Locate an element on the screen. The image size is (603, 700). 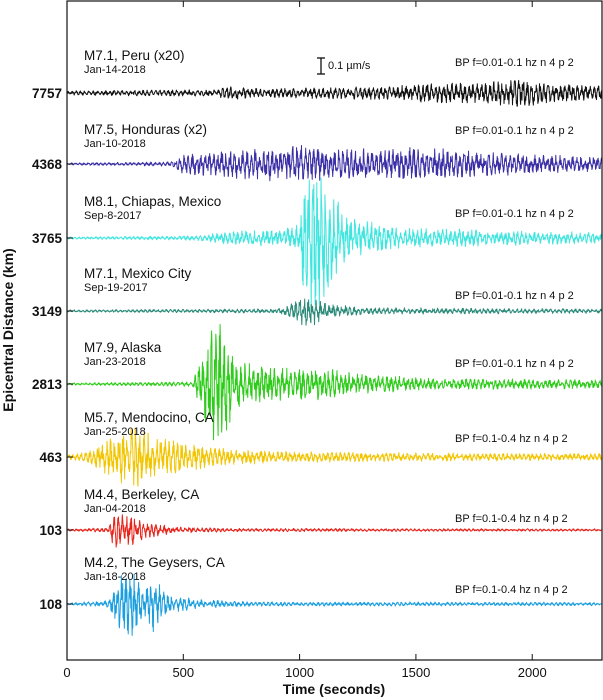
filter-label-5: BP f=0.01-0.1 hz n 4 p 2 is located at coordinates (514, 364).